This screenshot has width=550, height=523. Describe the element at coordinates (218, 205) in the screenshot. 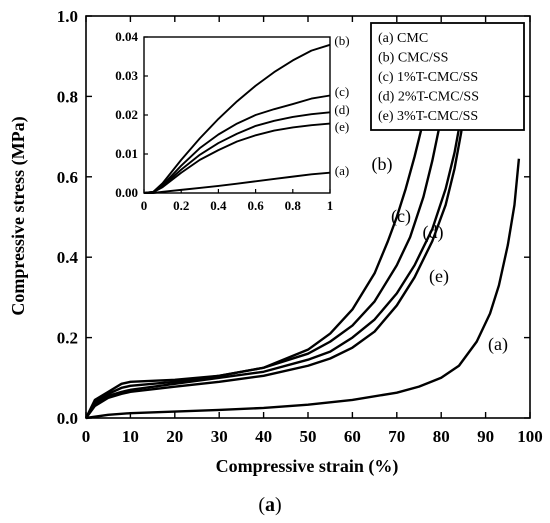

I see `inset-x-tick-label: 0.4` at that location.